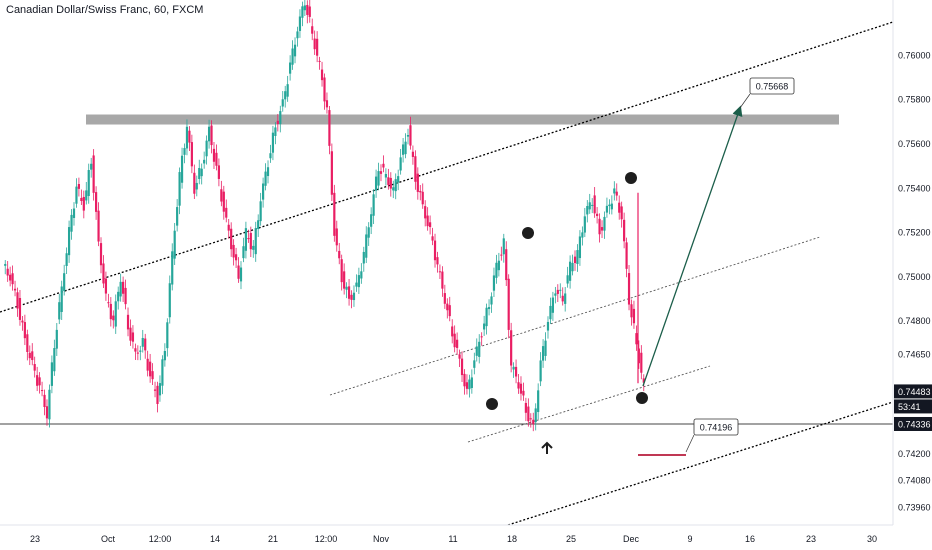  I want to click on price-badge, so click(913, 423).